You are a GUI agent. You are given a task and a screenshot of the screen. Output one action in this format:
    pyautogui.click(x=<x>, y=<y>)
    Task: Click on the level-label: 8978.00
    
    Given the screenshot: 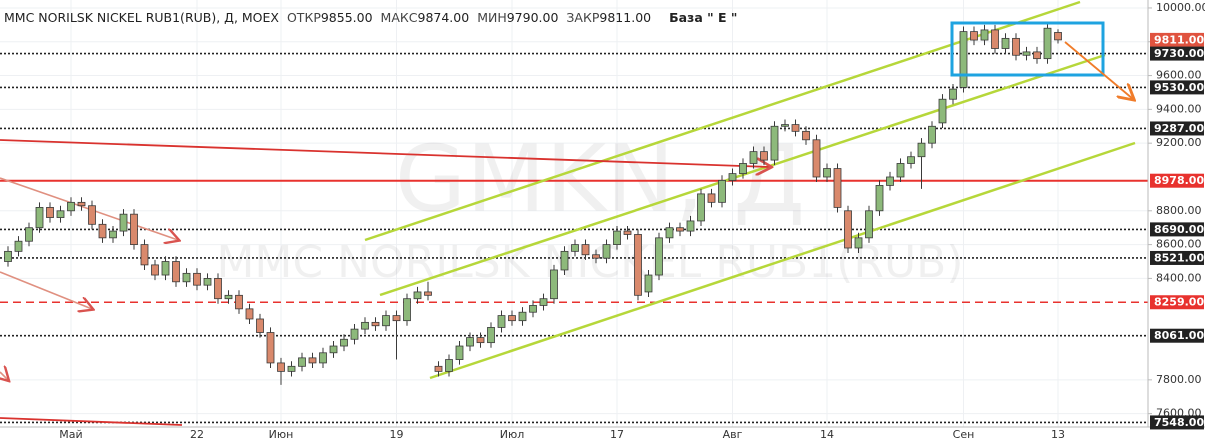 What is the action you would take?
    pyautogui.click(x=1179, y=180)
    